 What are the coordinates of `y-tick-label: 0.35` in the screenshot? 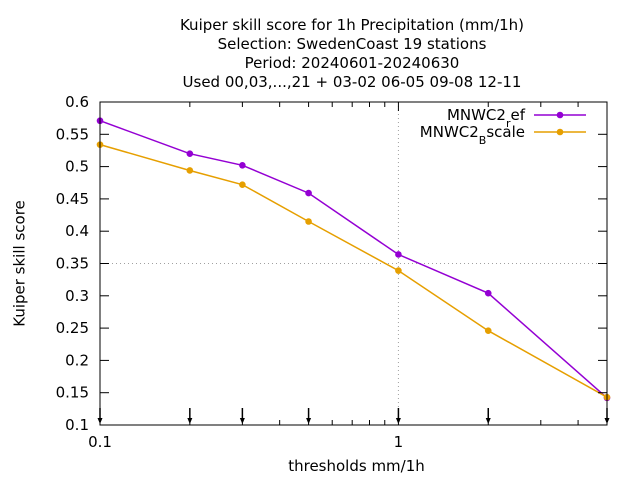 It's located at (72, 264).